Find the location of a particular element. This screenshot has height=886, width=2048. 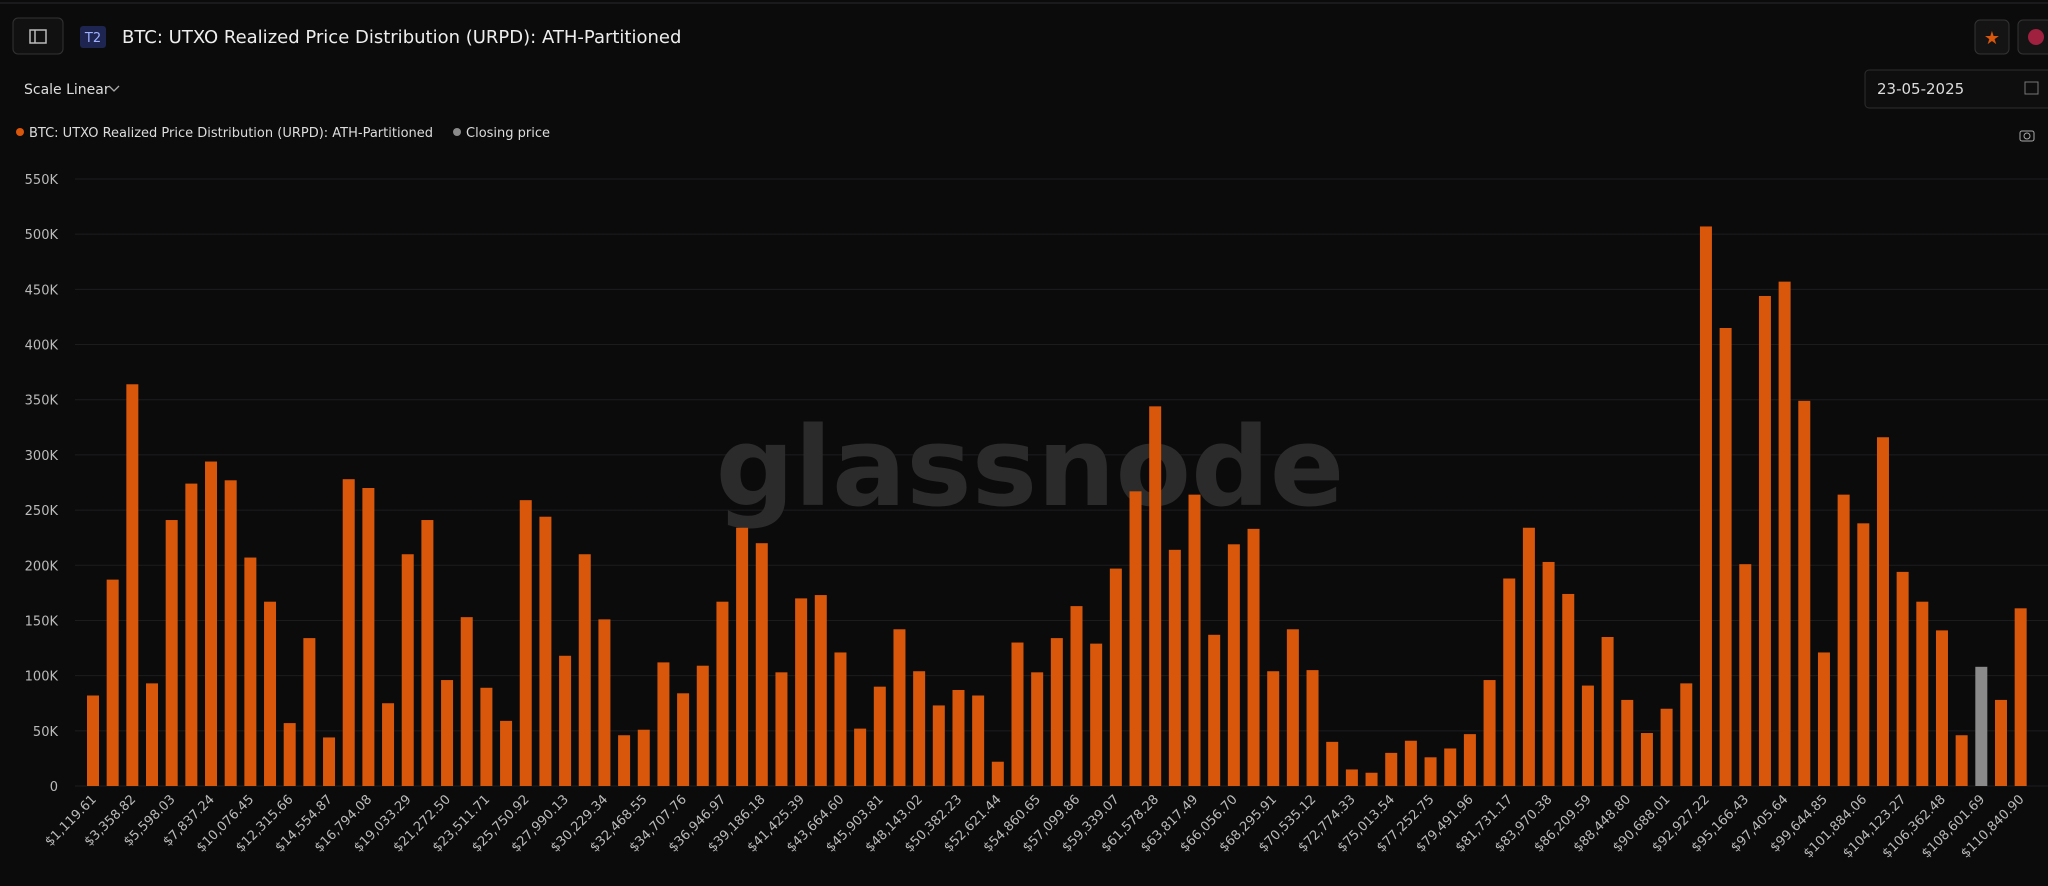

camera-icon is located at coordinates (2027, 136).